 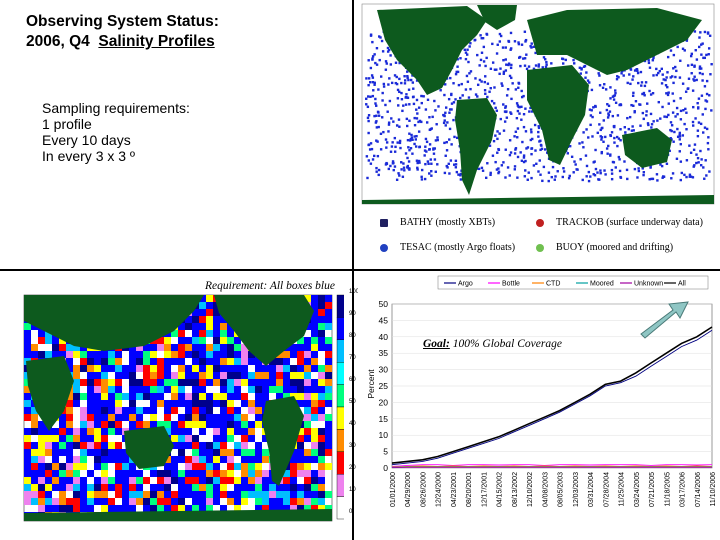 I want to click on series-line-ctd, so click(x=552, y=466).